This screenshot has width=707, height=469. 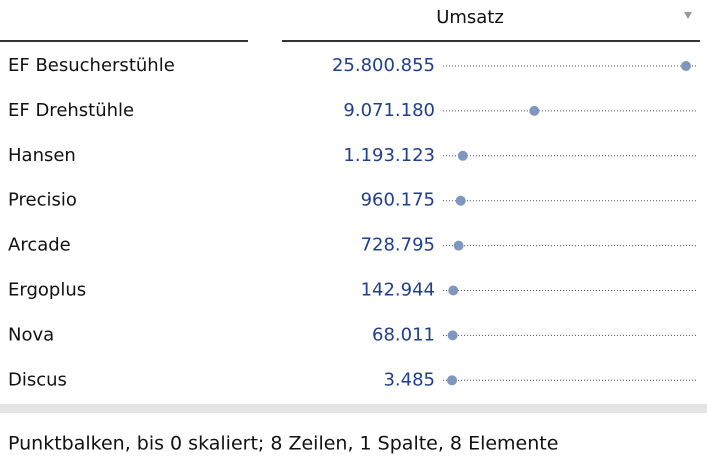 I want to click on row-label: Nova, so click(x=31, y=334).